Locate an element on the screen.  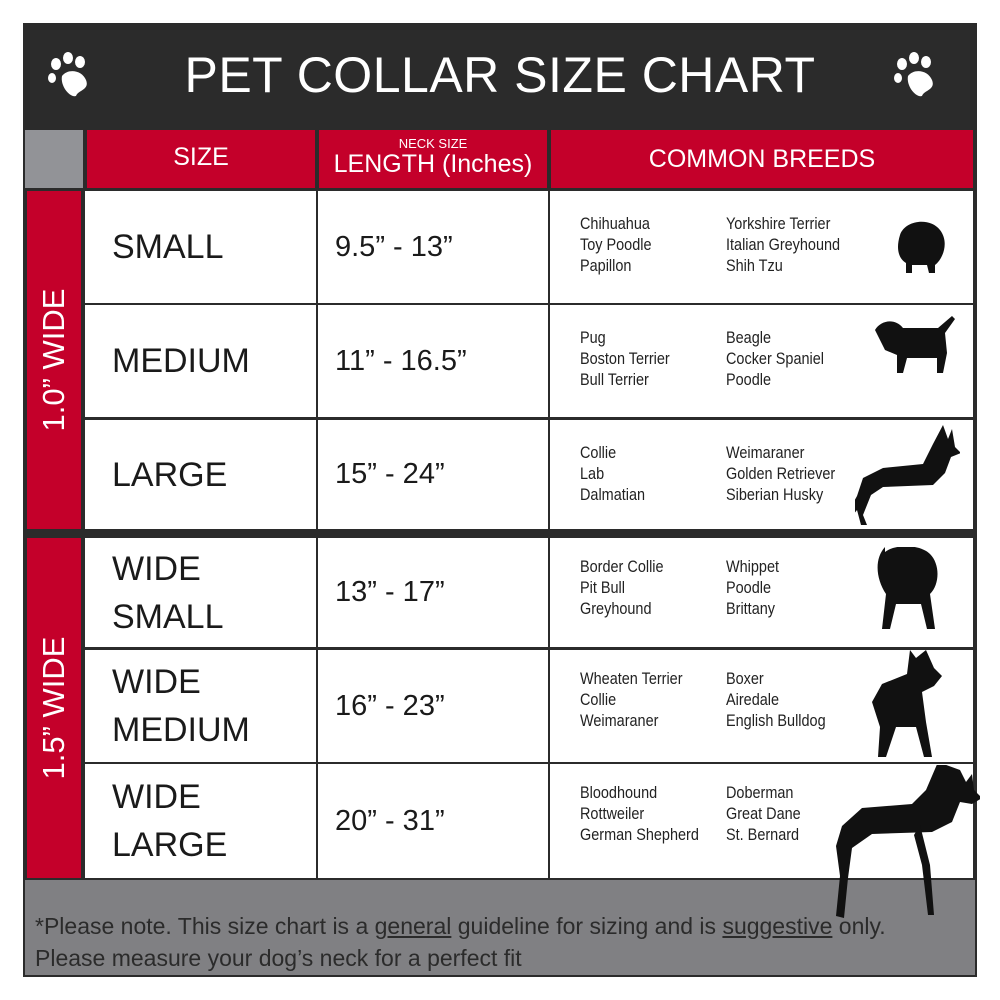
breed-name: Greyhound is located at coordinates (616, 608).